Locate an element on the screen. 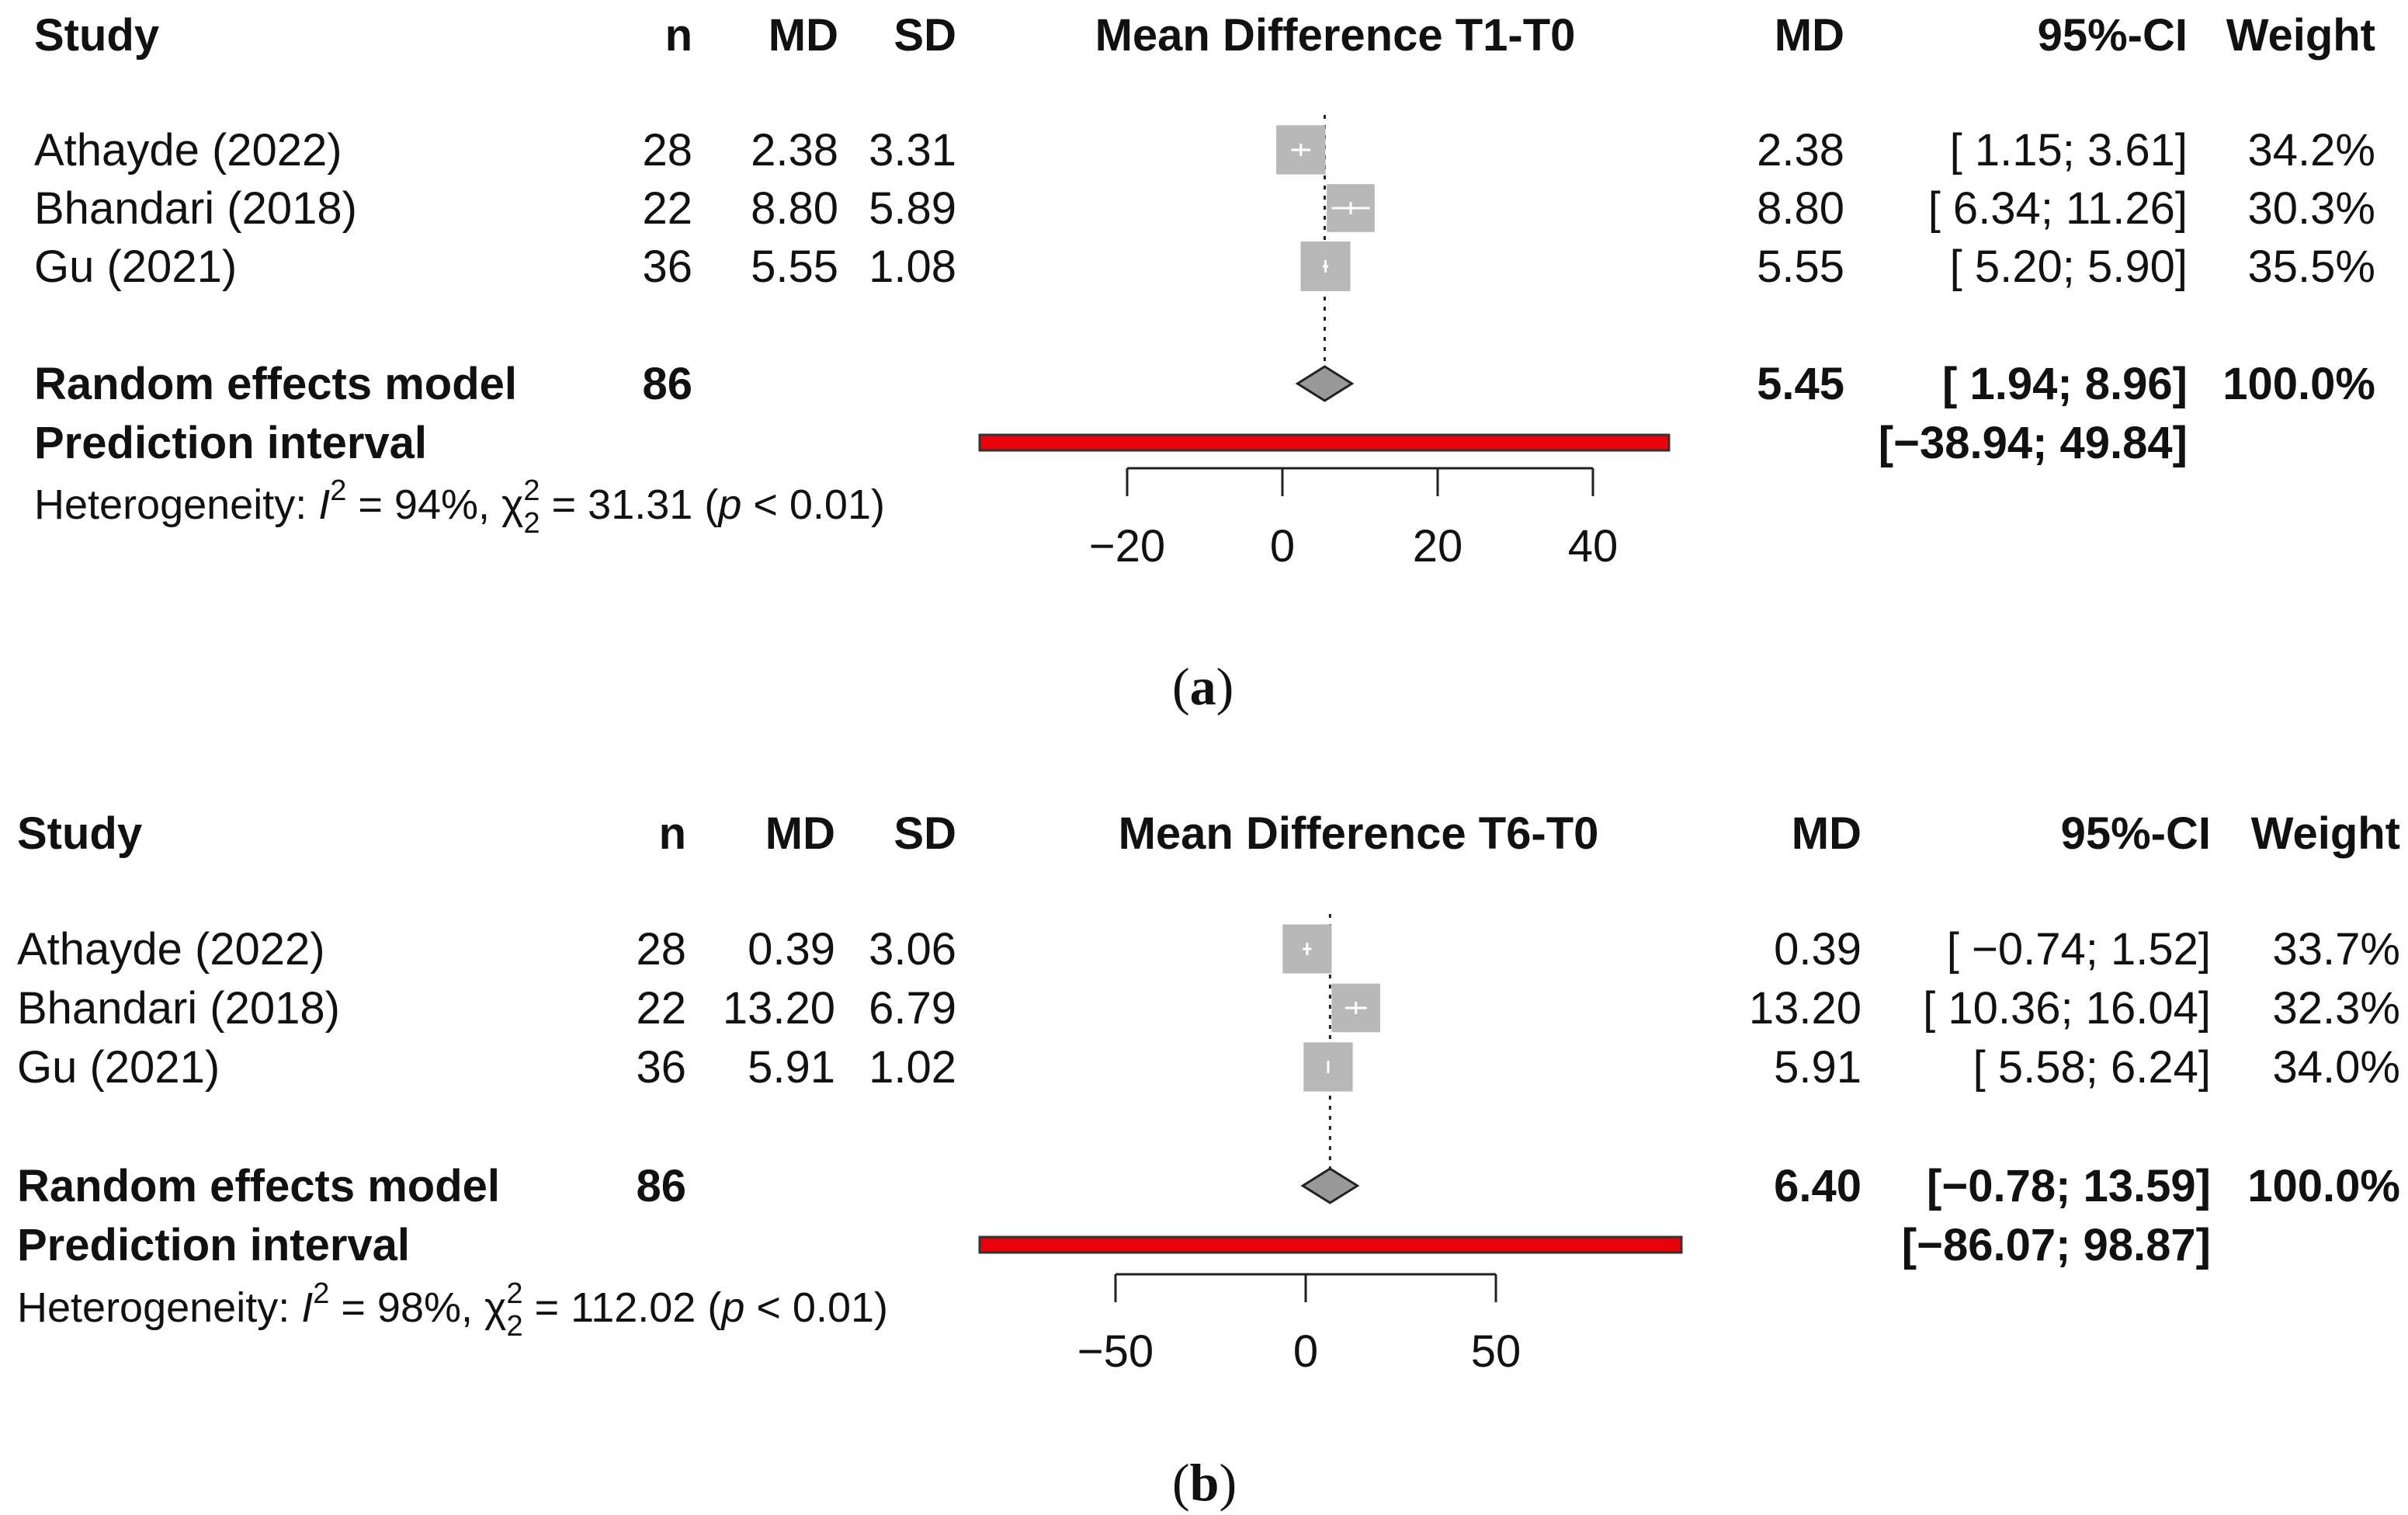  pooled-ci: [ 1.94; 8.96] is located at coordinates (2065, 384).